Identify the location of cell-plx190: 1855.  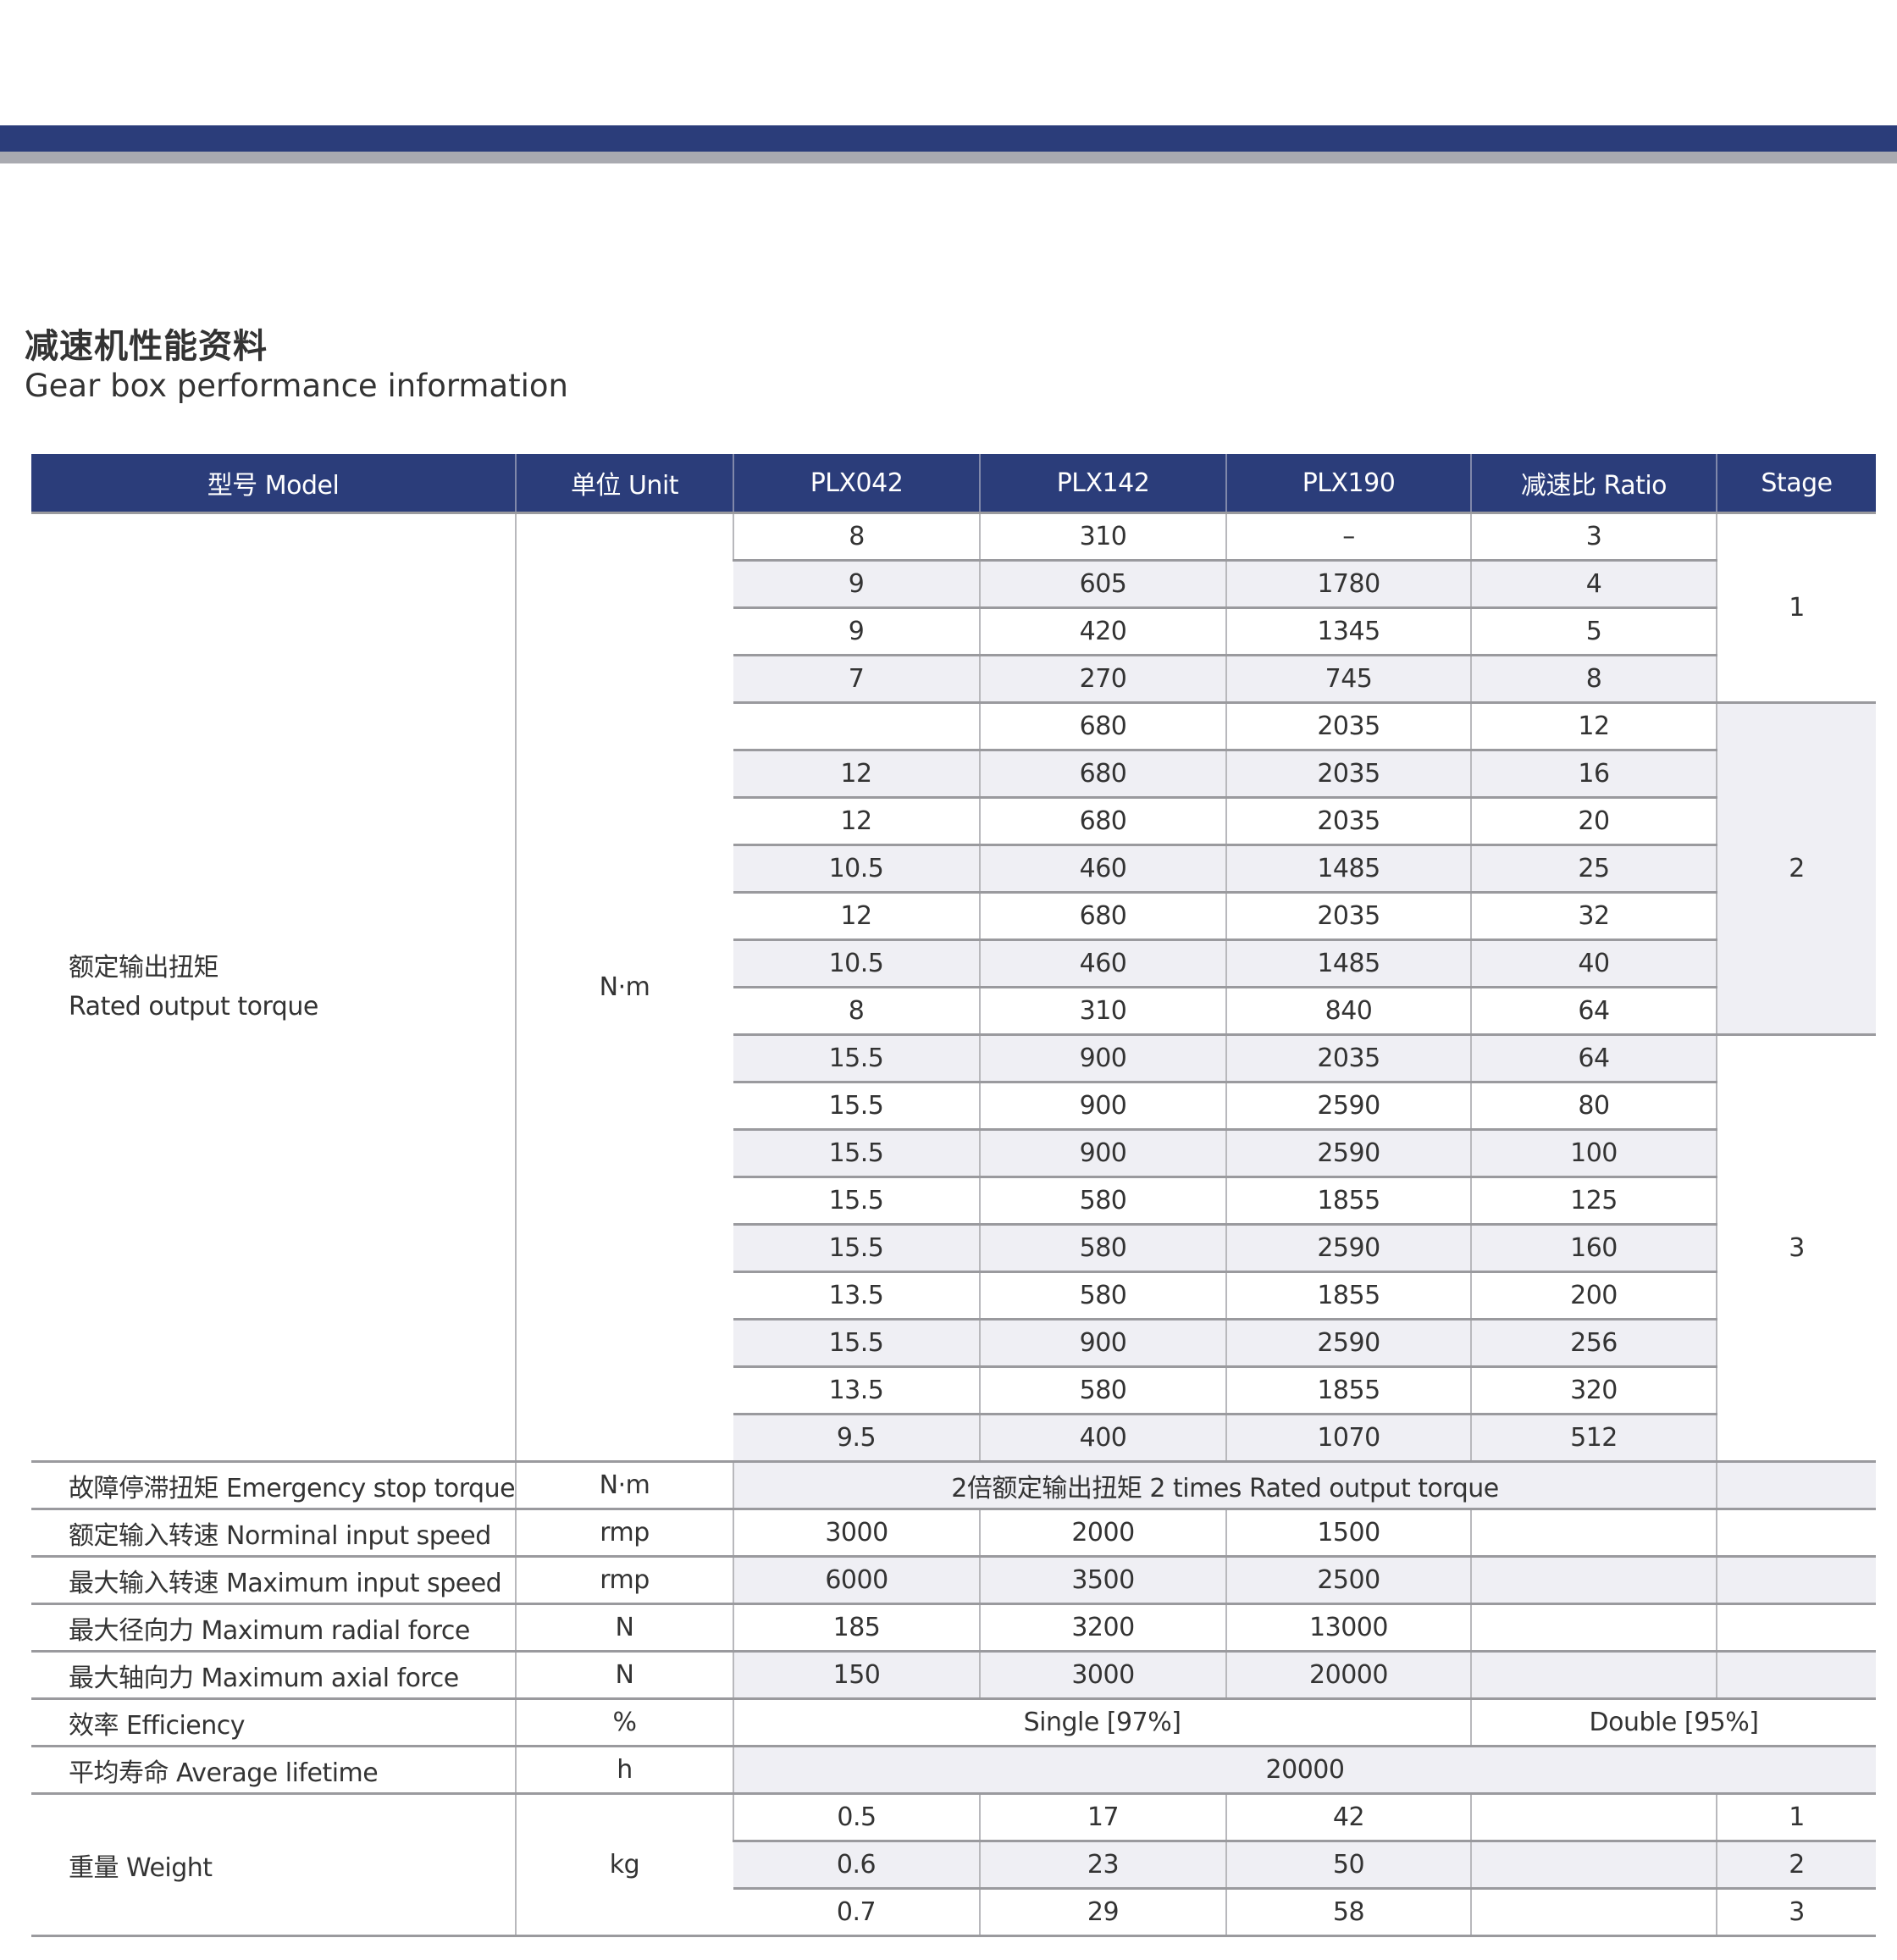
(1348, 1200).